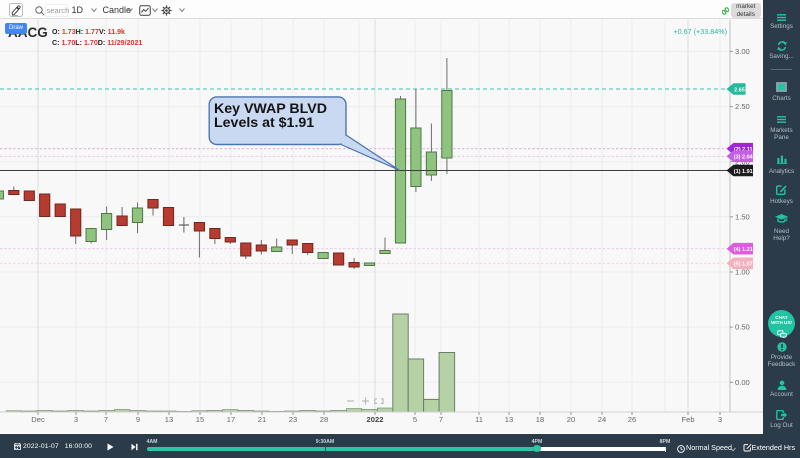 The image size is (800, 458). I want to click on svg-text: 11, so click(479, 419).